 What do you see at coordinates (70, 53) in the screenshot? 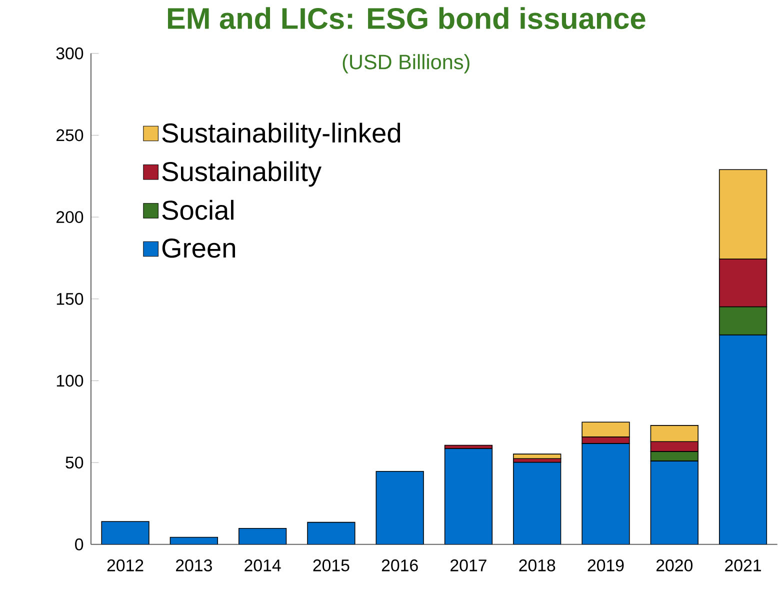
I see `y-tick-label: 300` at bounding box center [70, 53].